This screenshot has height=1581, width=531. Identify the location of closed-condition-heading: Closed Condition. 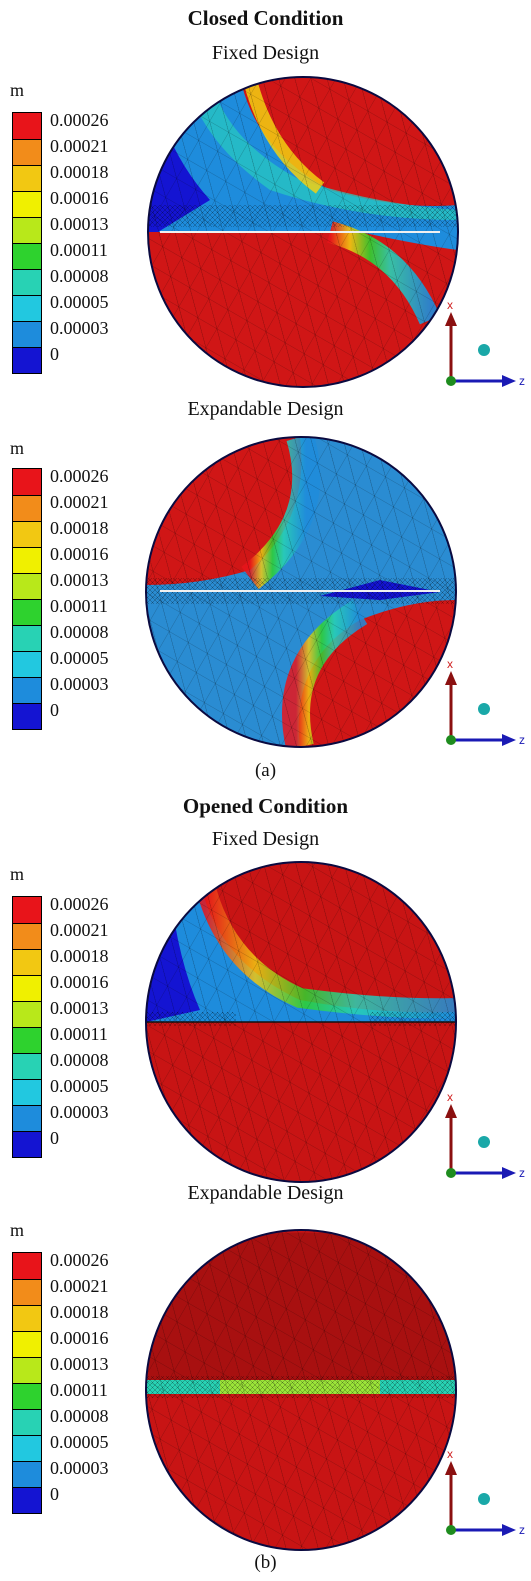
(265, 18).